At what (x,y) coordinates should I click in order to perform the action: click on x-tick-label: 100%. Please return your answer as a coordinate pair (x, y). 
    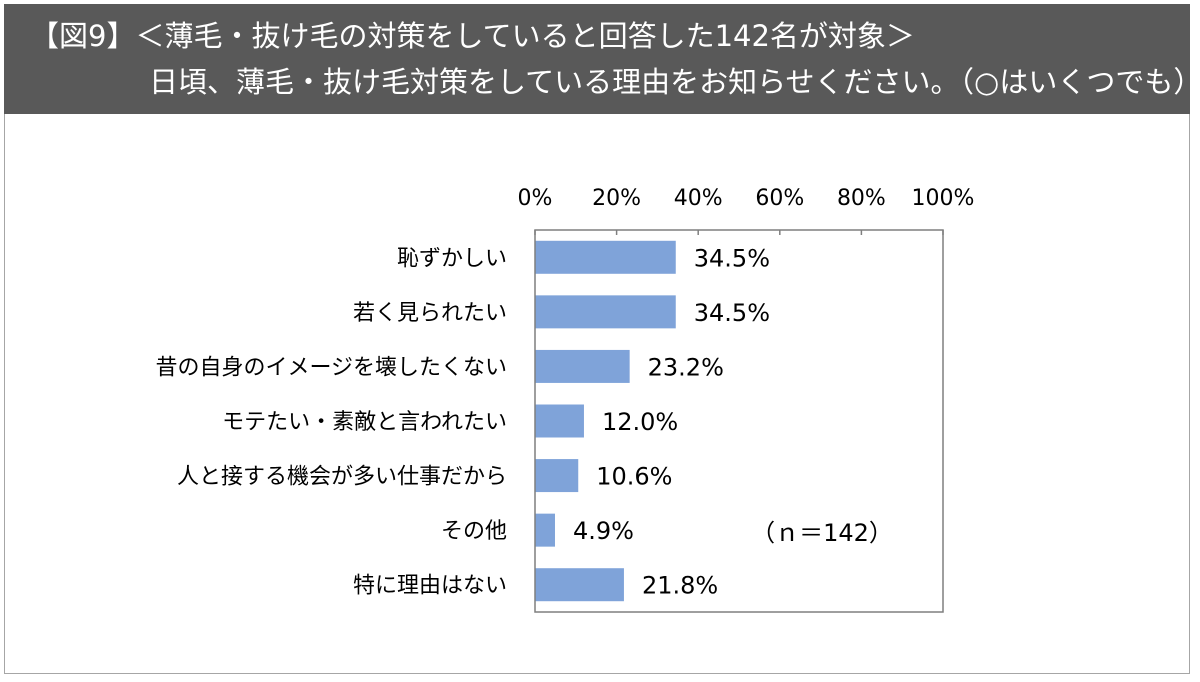
    Looking at the image, I should click on (943, 198).